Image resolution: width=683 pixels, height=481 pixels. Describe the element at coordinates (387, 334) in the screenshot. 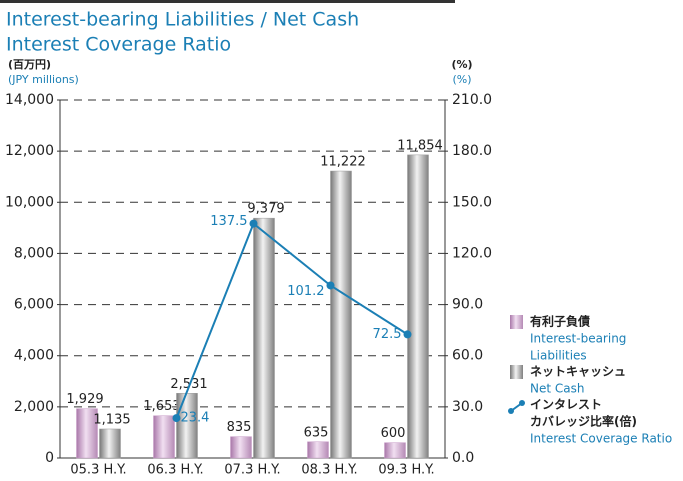

I see `line-value-label: 72.5` at that location.